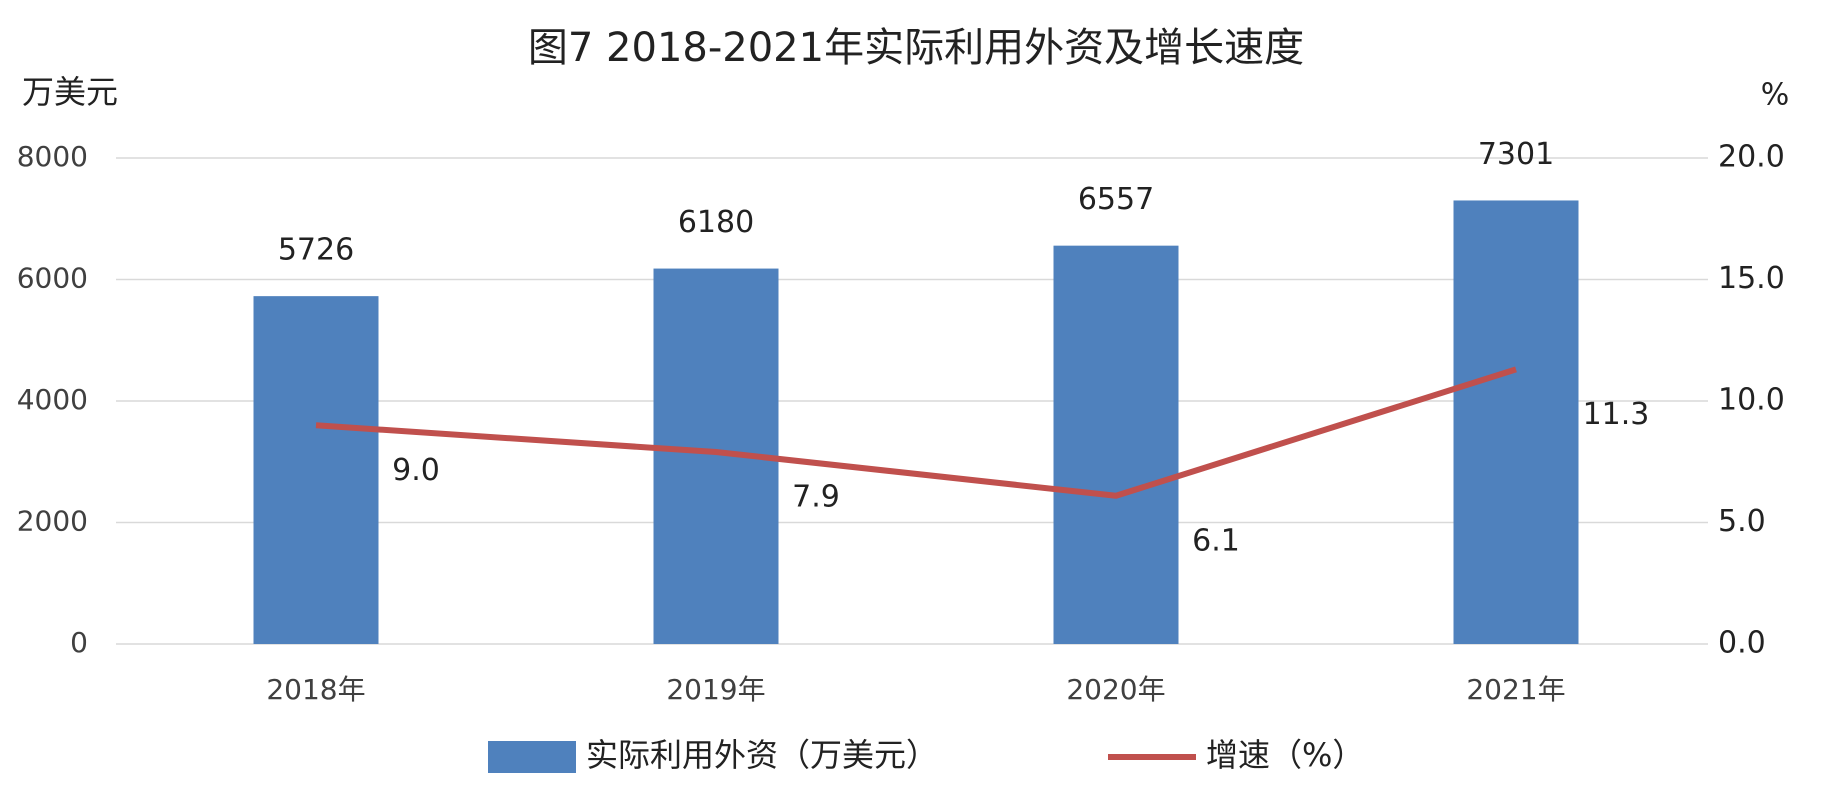  What do you see at coordinates (1515, 689) in the screenshot?
I see `x-tick-label: 2021年` at bounding box center [1515, 689].